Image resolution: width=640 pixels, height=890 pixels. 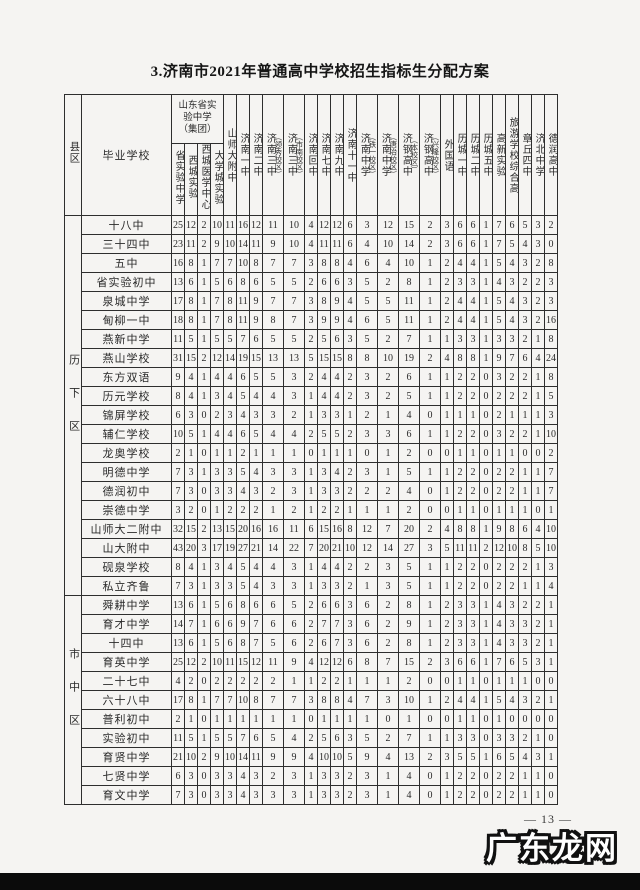 I want to click on value-cell: 31, so click(x=178, y=358).